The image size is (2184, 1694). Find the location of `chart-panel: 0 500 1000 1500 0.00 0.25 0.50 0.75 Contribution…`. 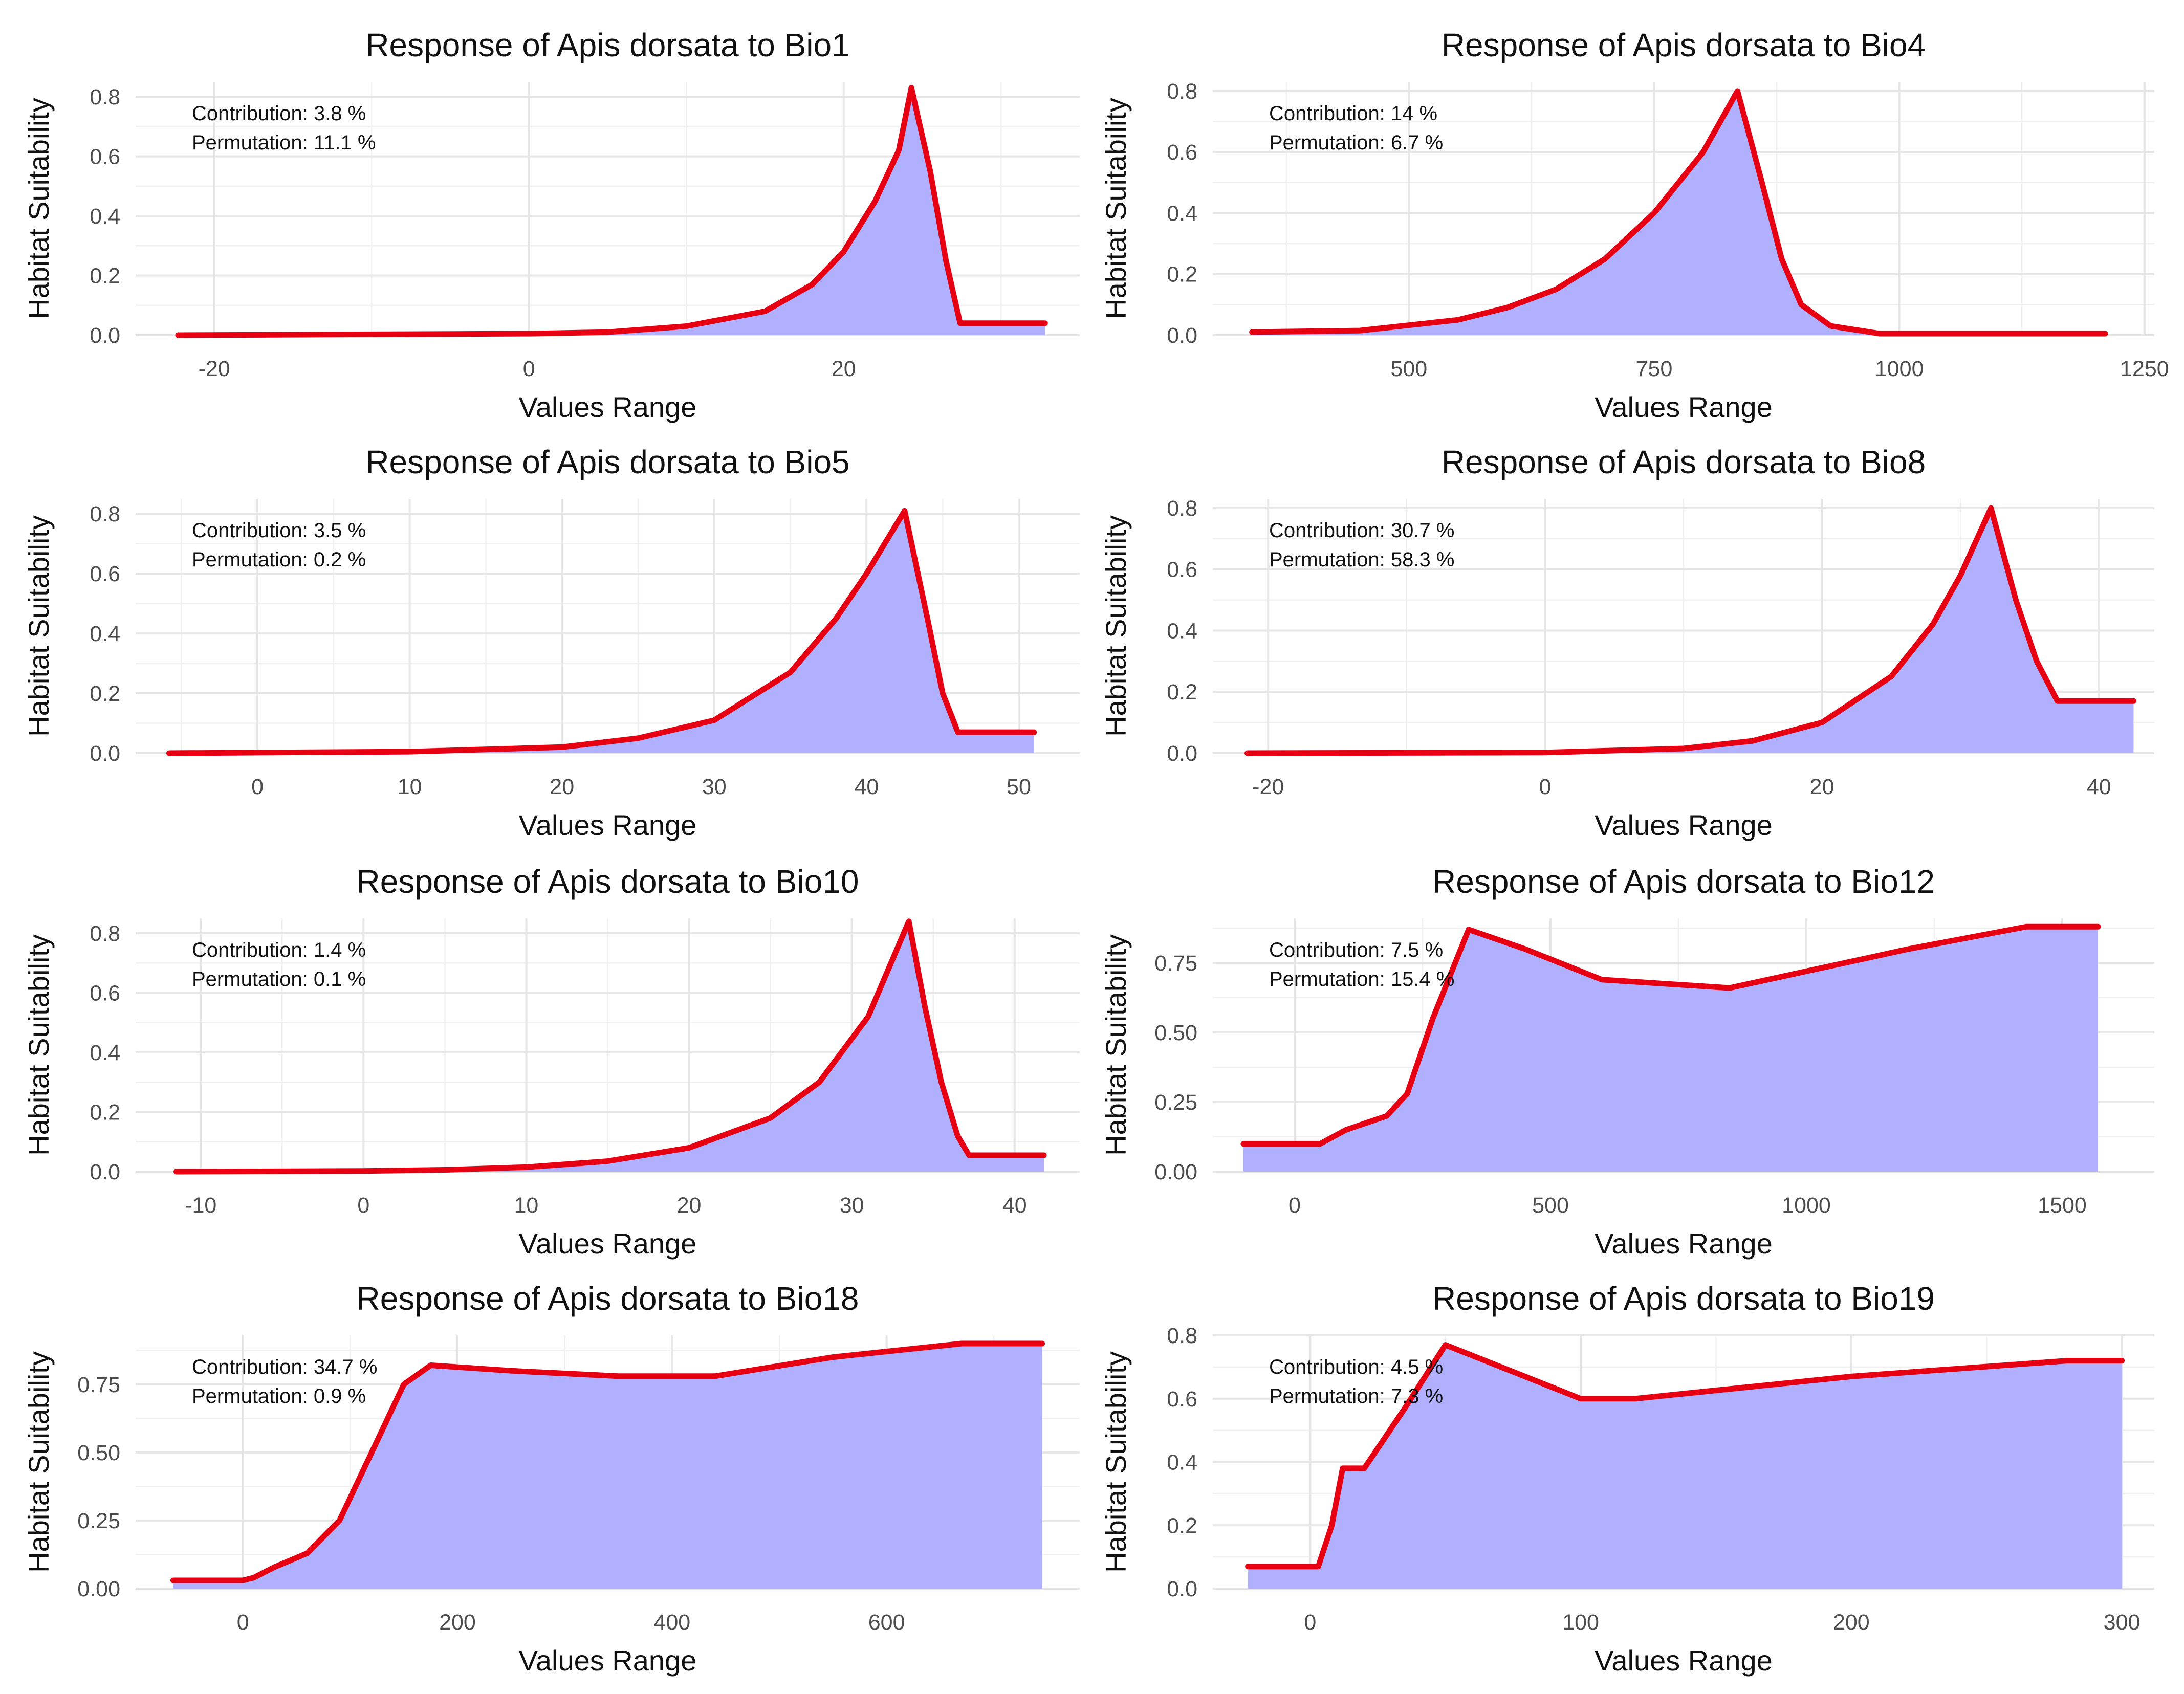

chart-panel: 0 500 1000 1500 0.00 0.25 0.50 0.75 Contribution… is located at coordinates (1627, 1061).